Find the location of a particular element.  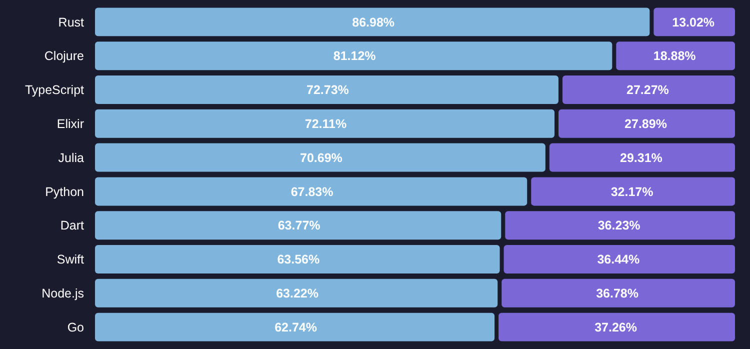

data-label: 67.83% is located at coordinates (312, 191).